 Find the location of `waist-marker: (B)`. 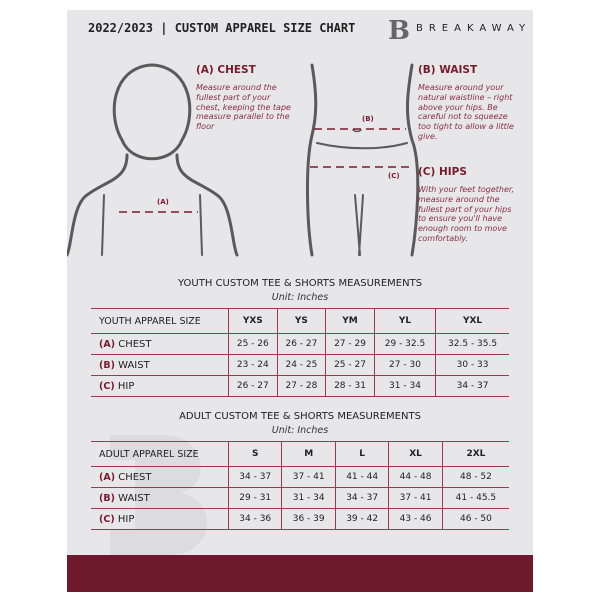

waist-marker: (B) is located at coordinates (368, 119).